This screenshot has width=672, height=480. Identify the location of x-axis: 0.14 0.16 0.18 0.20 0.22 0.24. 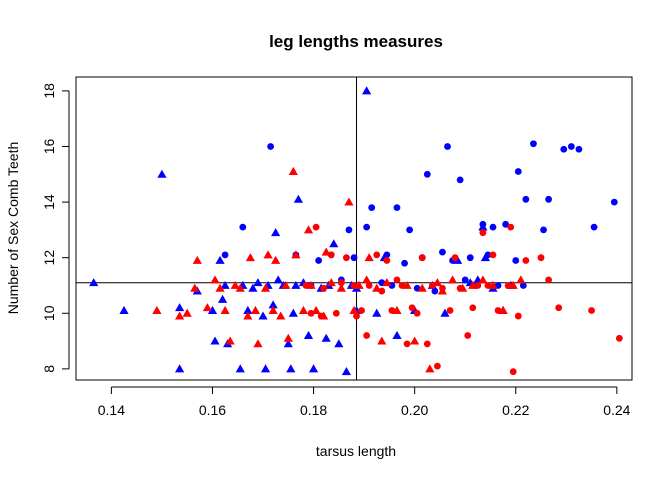
(364, 402).